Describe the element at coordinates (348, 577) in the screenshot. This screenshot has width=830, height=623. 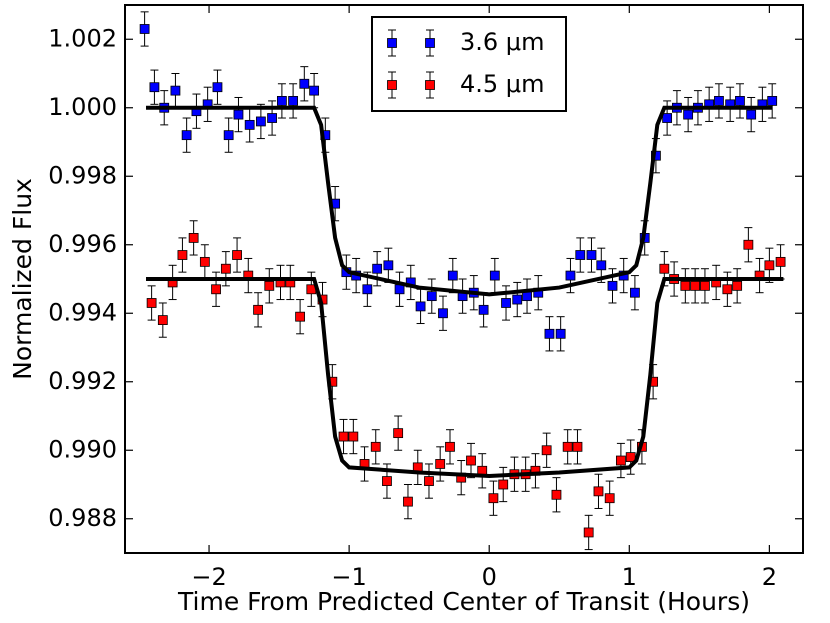
I see `x-tick-label: −1` at that location.